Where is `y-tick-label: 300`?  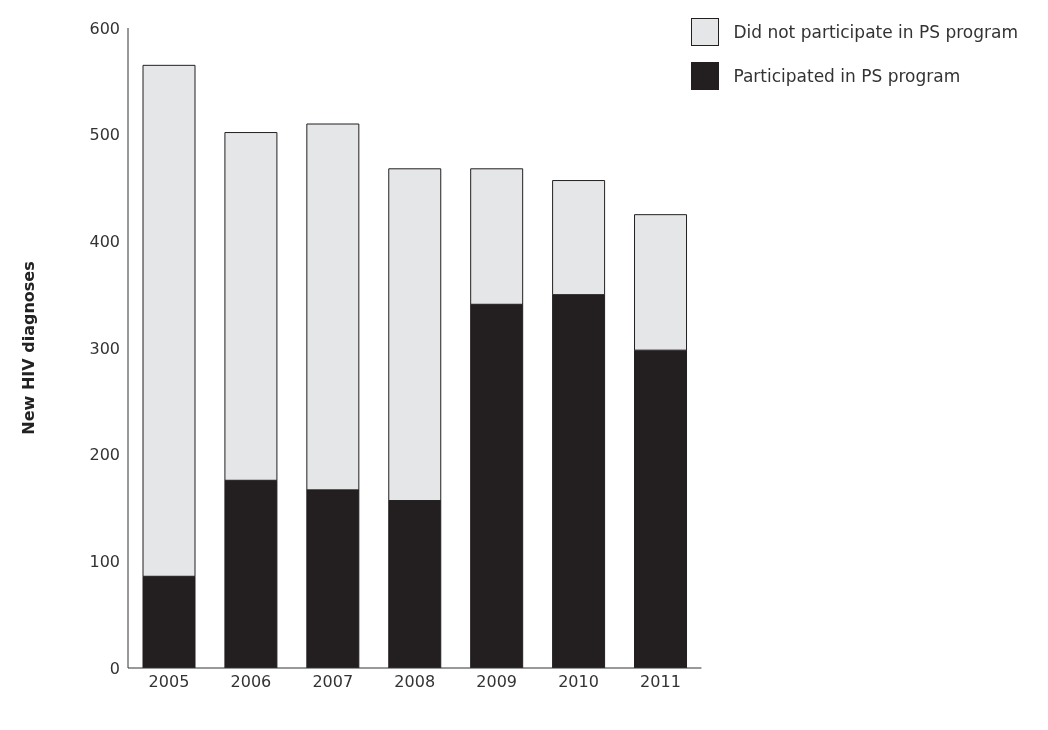
y-tick-label: 300 is located at coordinates (104, 348).